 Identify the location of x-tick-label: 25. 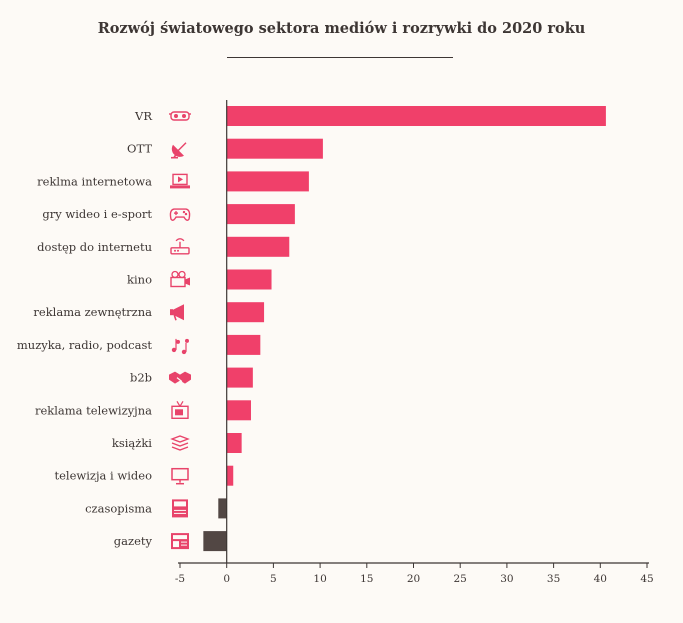
(460, 579).